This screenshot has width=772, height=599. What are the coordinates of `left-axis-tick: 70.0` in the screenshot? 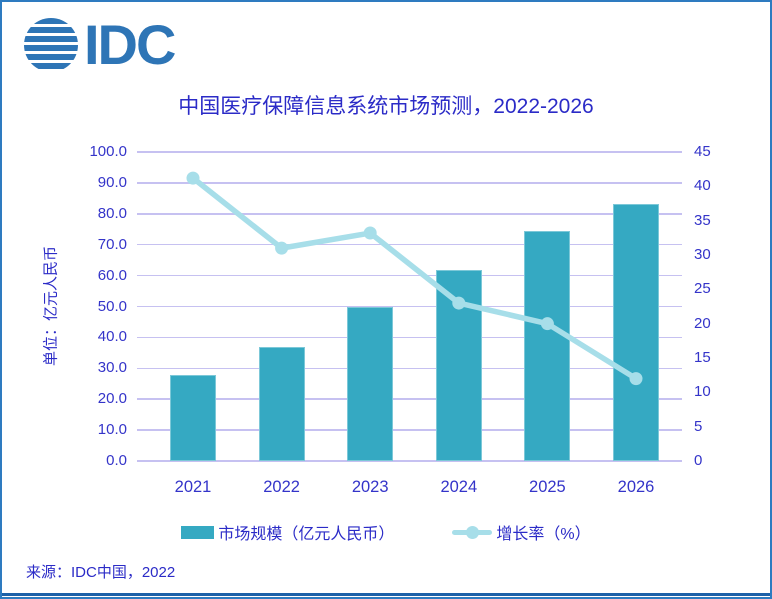 It's located at (112, 244).